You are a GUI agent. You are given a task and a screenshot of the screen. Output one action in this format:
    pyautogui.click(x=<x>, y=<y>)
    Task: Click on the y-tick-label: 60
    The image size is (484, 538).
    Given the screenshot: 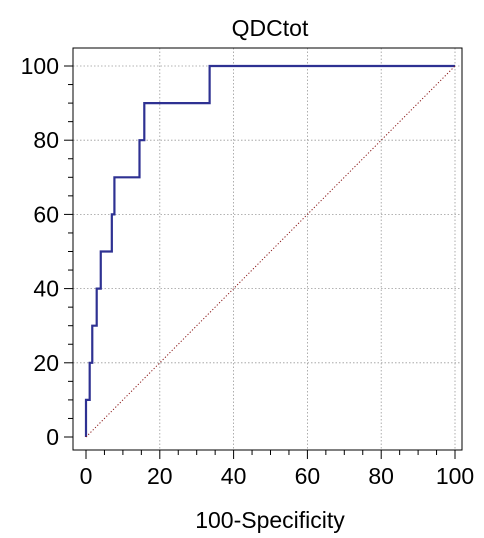 What is the action you would take?
    pyautogui.click(x=46, y=214)
    